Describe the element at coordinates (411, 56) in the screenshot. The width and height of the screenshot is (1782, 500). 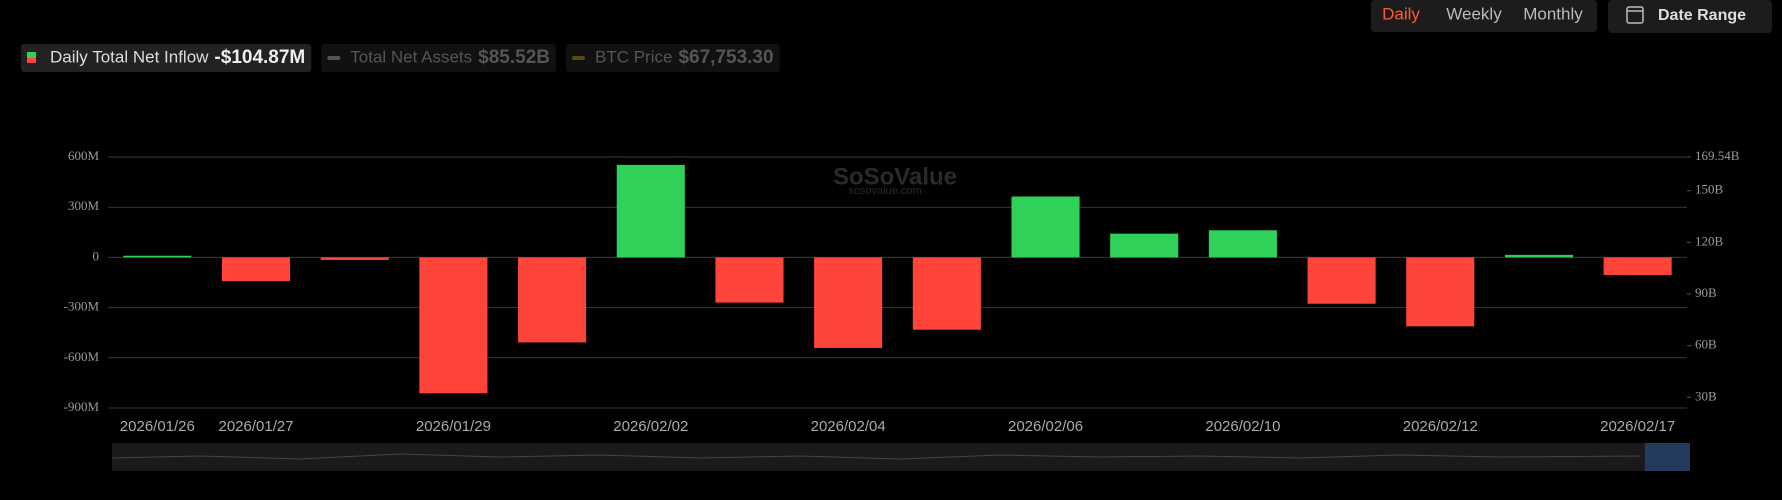
I see `legend-label: Total Net Assets` at that location.